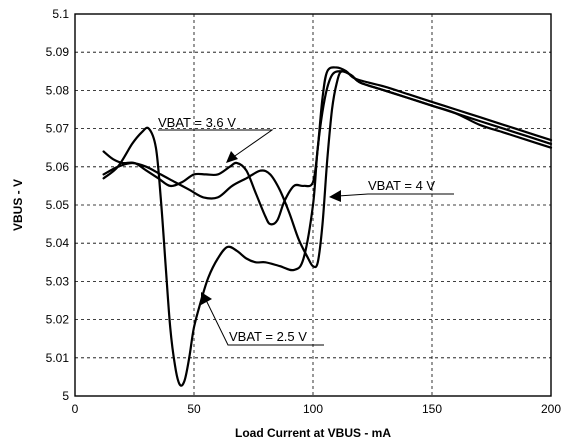  Describe the element at coordinates (206, 298) in the screenshot. I see `annotation-vbat-2-5-arrowhead` at that location.